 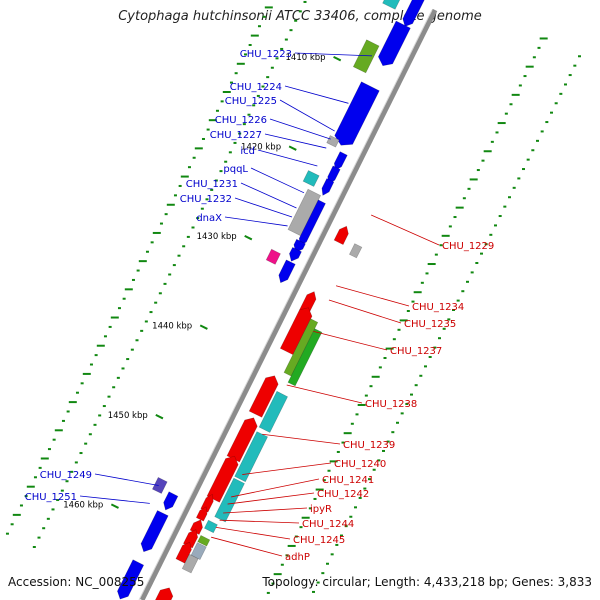 I want to click on gene-label: CHU_1223, so click(x=266, y=54).